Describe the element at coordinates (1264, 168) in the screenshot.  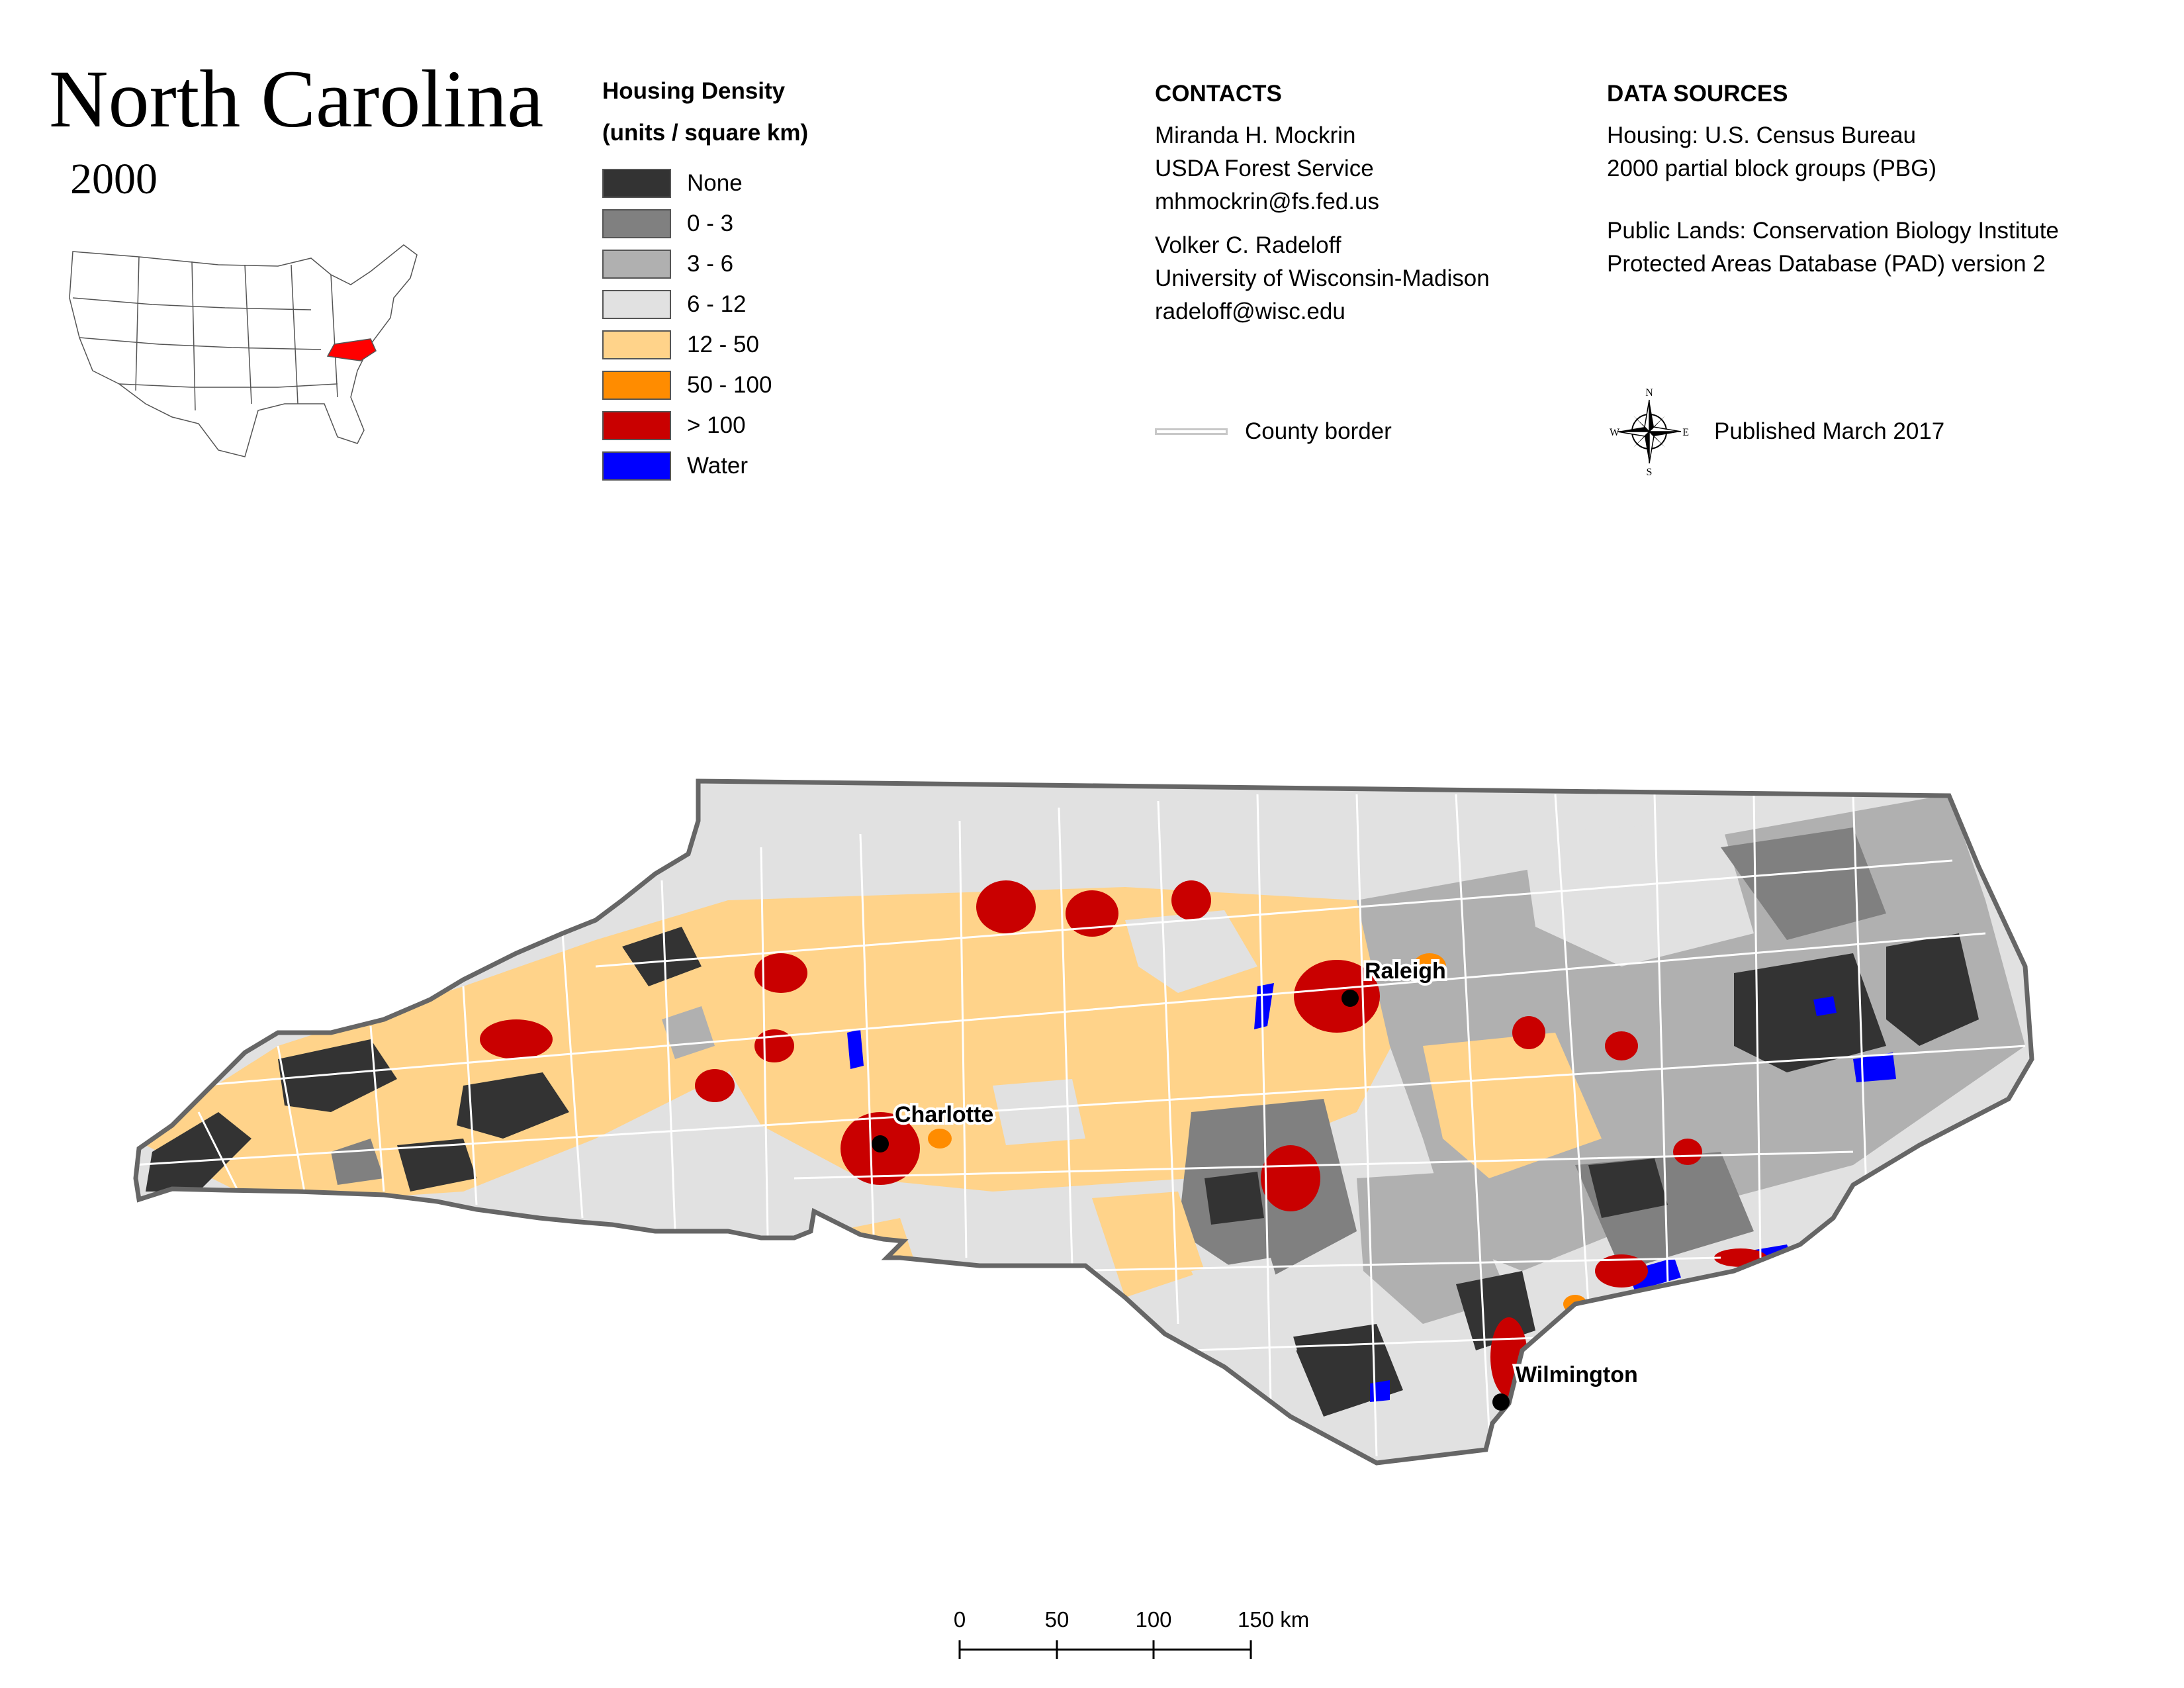
I see `contact1-org: USDA Forest Service` at that location.